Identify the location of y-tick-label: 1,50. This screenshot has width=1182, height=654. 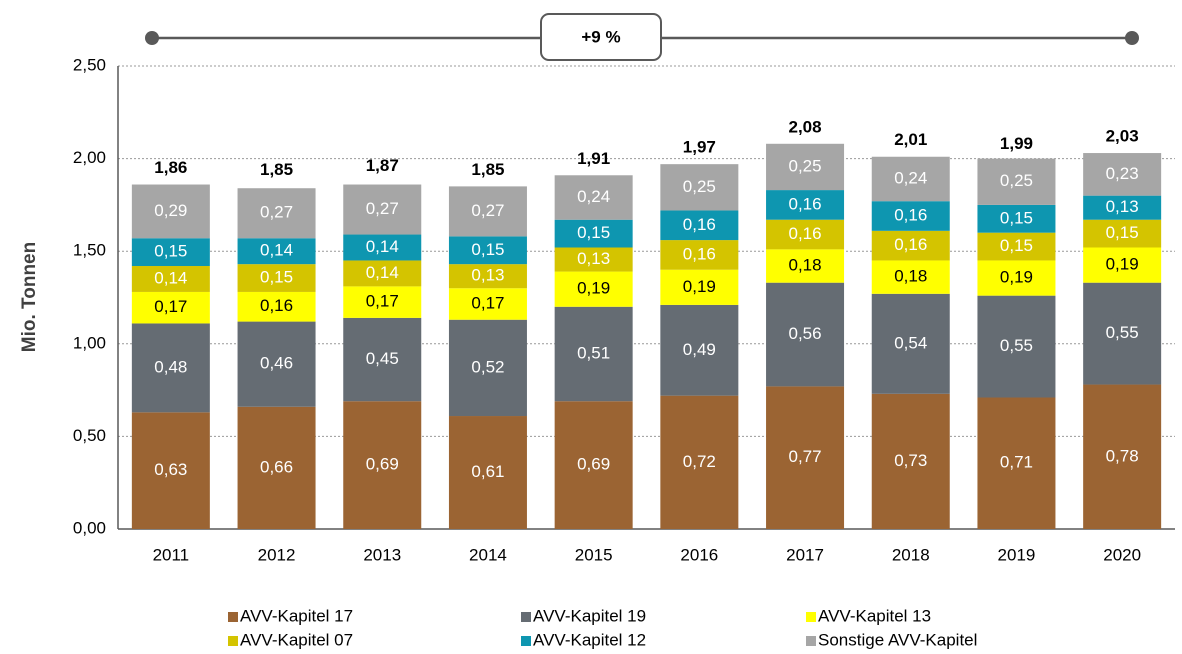
(89, 250).